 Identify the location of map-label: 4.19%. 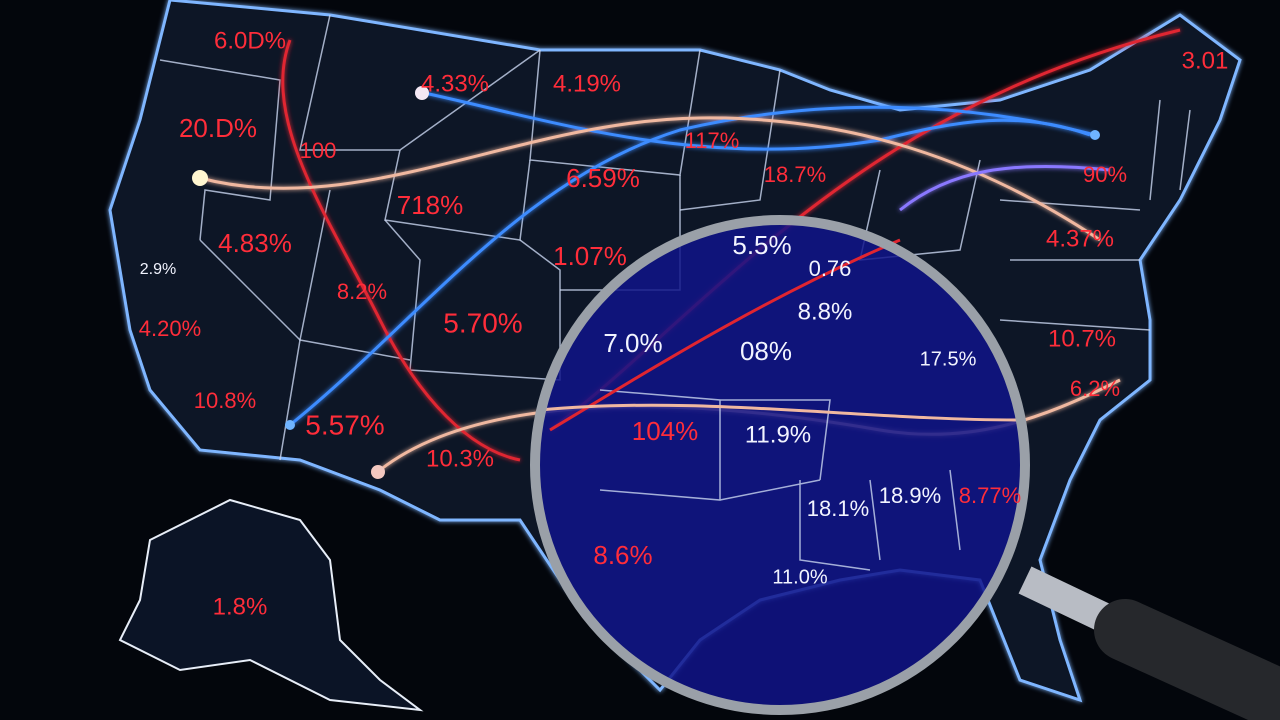
(587, 83).